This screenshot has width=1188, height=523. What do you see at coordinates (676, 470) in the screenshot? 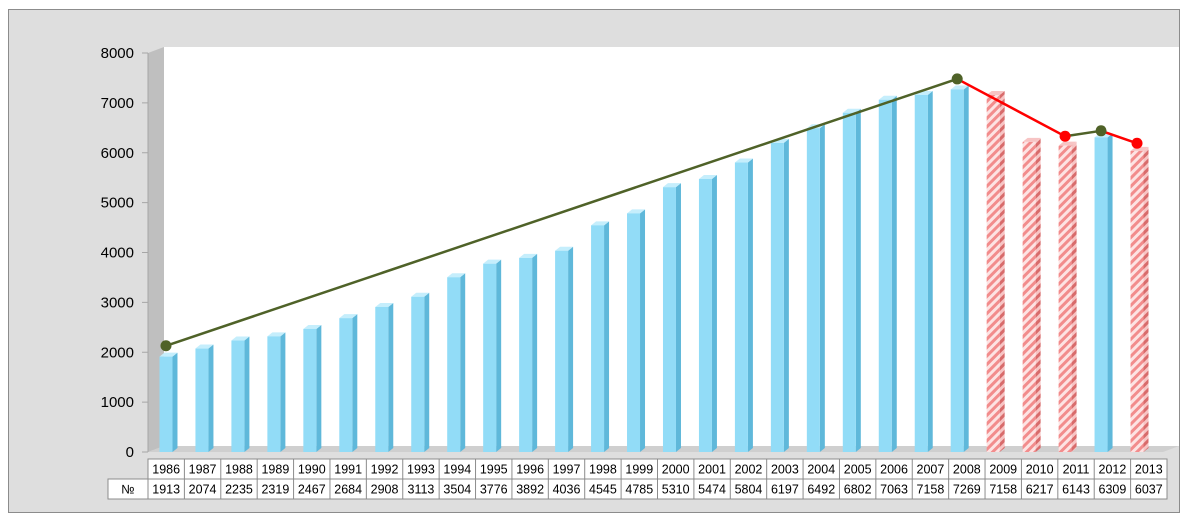
I see `table-category-label: 2000` at bounding box center [676, 470].